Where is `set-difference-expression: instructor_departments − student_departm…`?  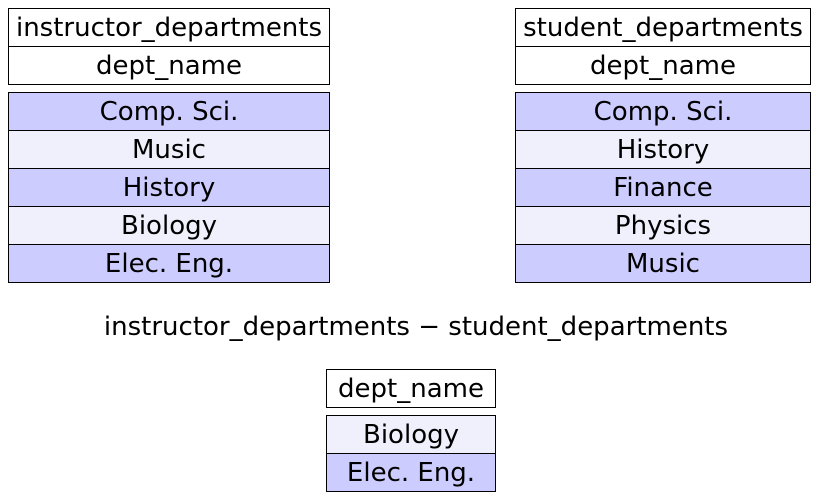 set-difference-expression: instructor_departments − student_departm… is located at coordinates (416, 327).